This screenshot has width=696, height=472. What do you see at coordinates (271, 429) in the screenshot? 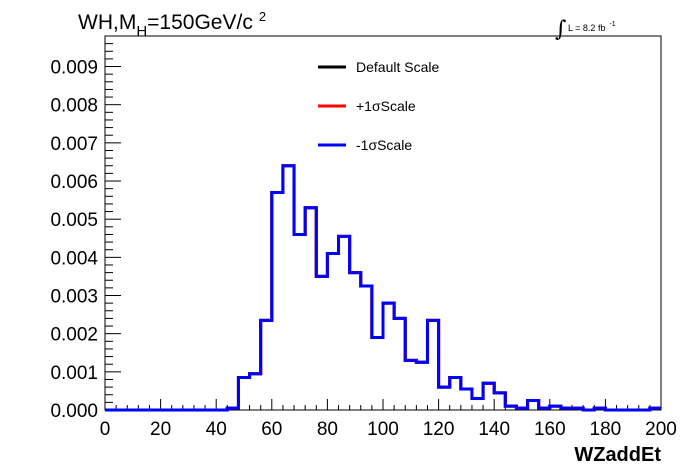
I see `x-tick-label: 60` at bounding box center [271, 429].